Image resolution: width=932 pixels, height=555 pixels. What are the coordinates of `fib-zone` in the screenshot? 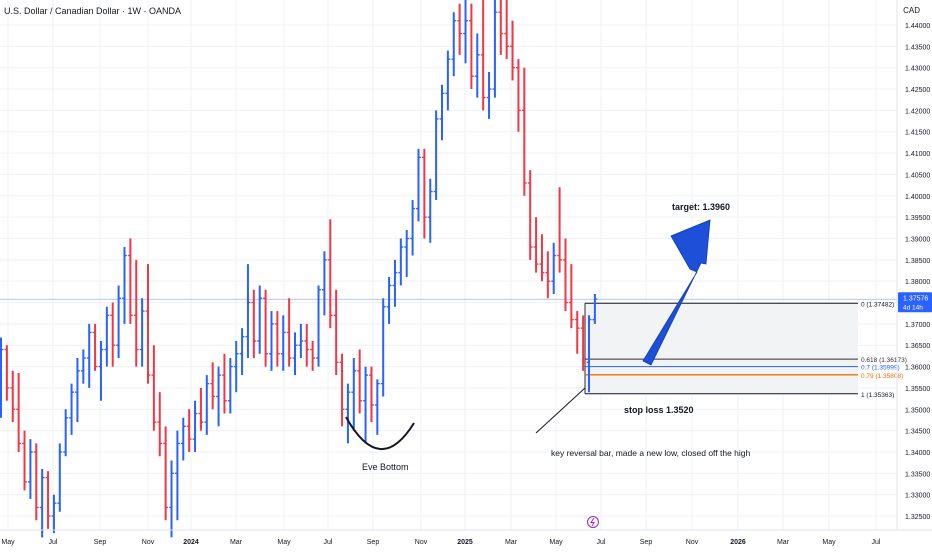 It's located at (721, 348).